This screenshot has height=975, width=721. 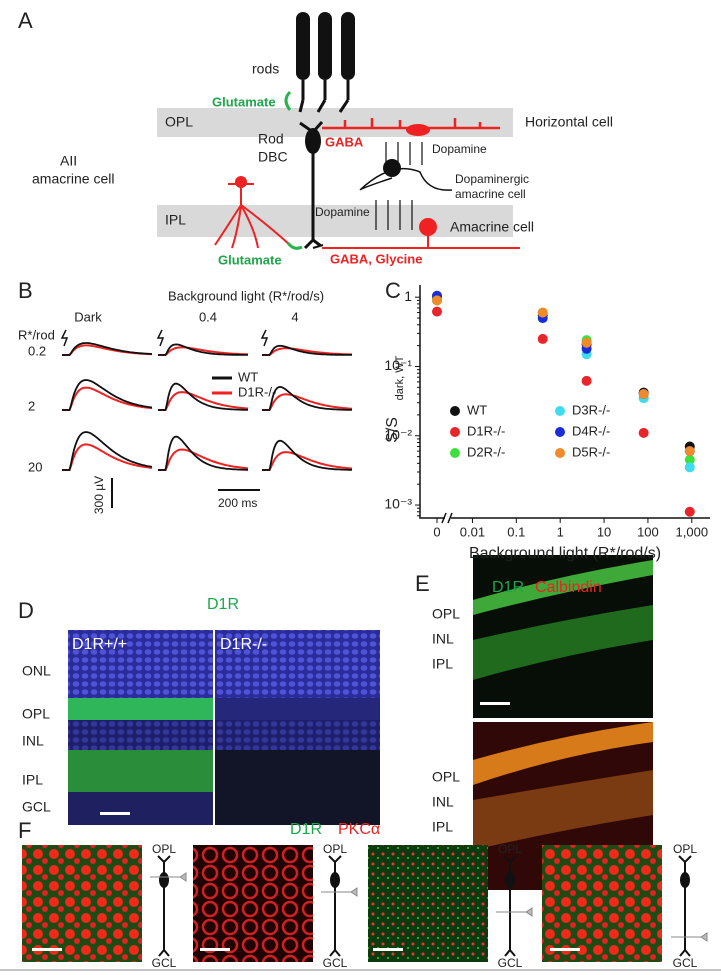 I want to click on label: INL, so click(x=443, y=639).